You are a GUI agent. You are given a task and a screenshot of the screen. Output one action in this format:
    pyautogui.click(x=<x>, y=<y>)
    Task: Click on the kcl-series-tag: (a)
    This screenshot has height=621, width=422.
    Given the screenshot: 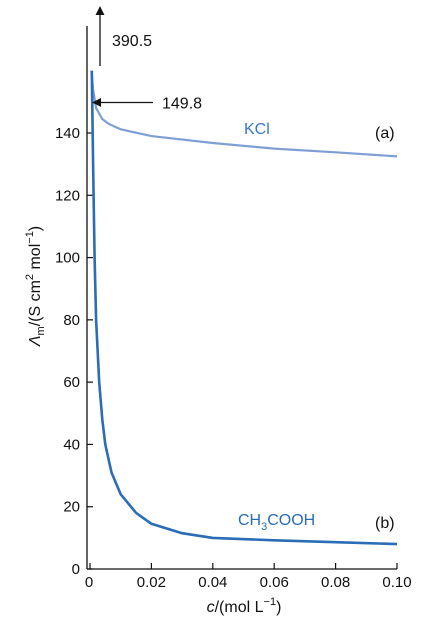 What is the action you would take?
    pyautogui.click(x=385, y=133)
    